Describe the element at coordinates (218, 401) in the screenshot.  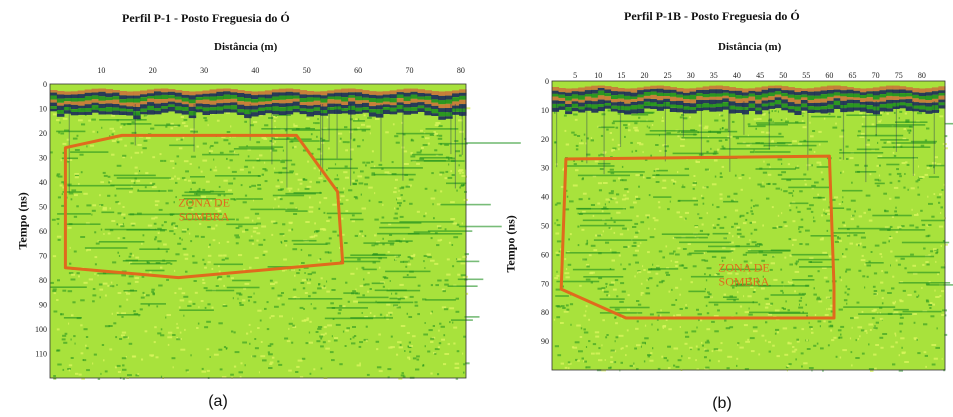
I see `caption-a: (a)` at that location.